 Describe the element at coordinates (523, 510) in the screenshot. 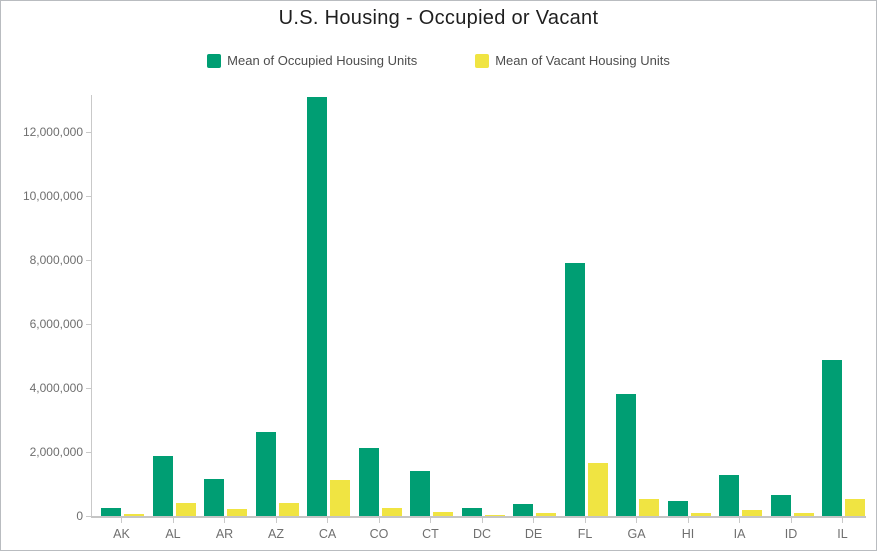

I see `bar-occupied-DE` at that location.